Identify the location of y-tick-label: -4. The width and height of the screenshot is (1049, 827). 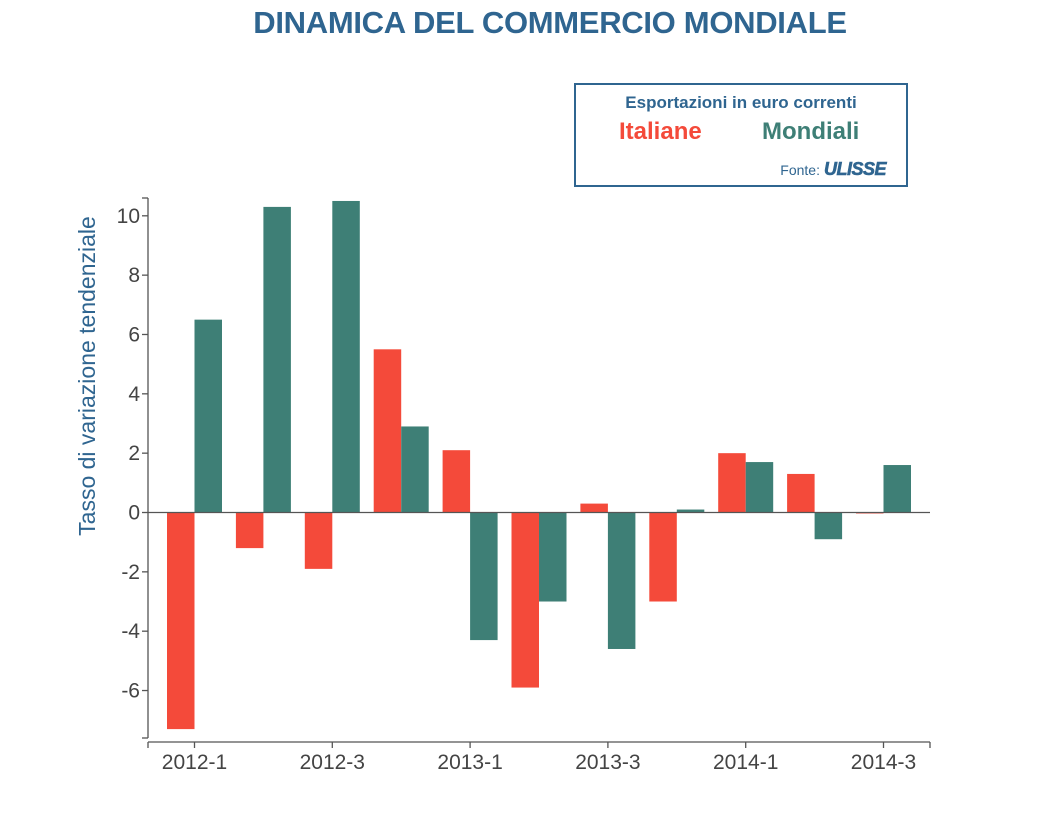
(130, 631).